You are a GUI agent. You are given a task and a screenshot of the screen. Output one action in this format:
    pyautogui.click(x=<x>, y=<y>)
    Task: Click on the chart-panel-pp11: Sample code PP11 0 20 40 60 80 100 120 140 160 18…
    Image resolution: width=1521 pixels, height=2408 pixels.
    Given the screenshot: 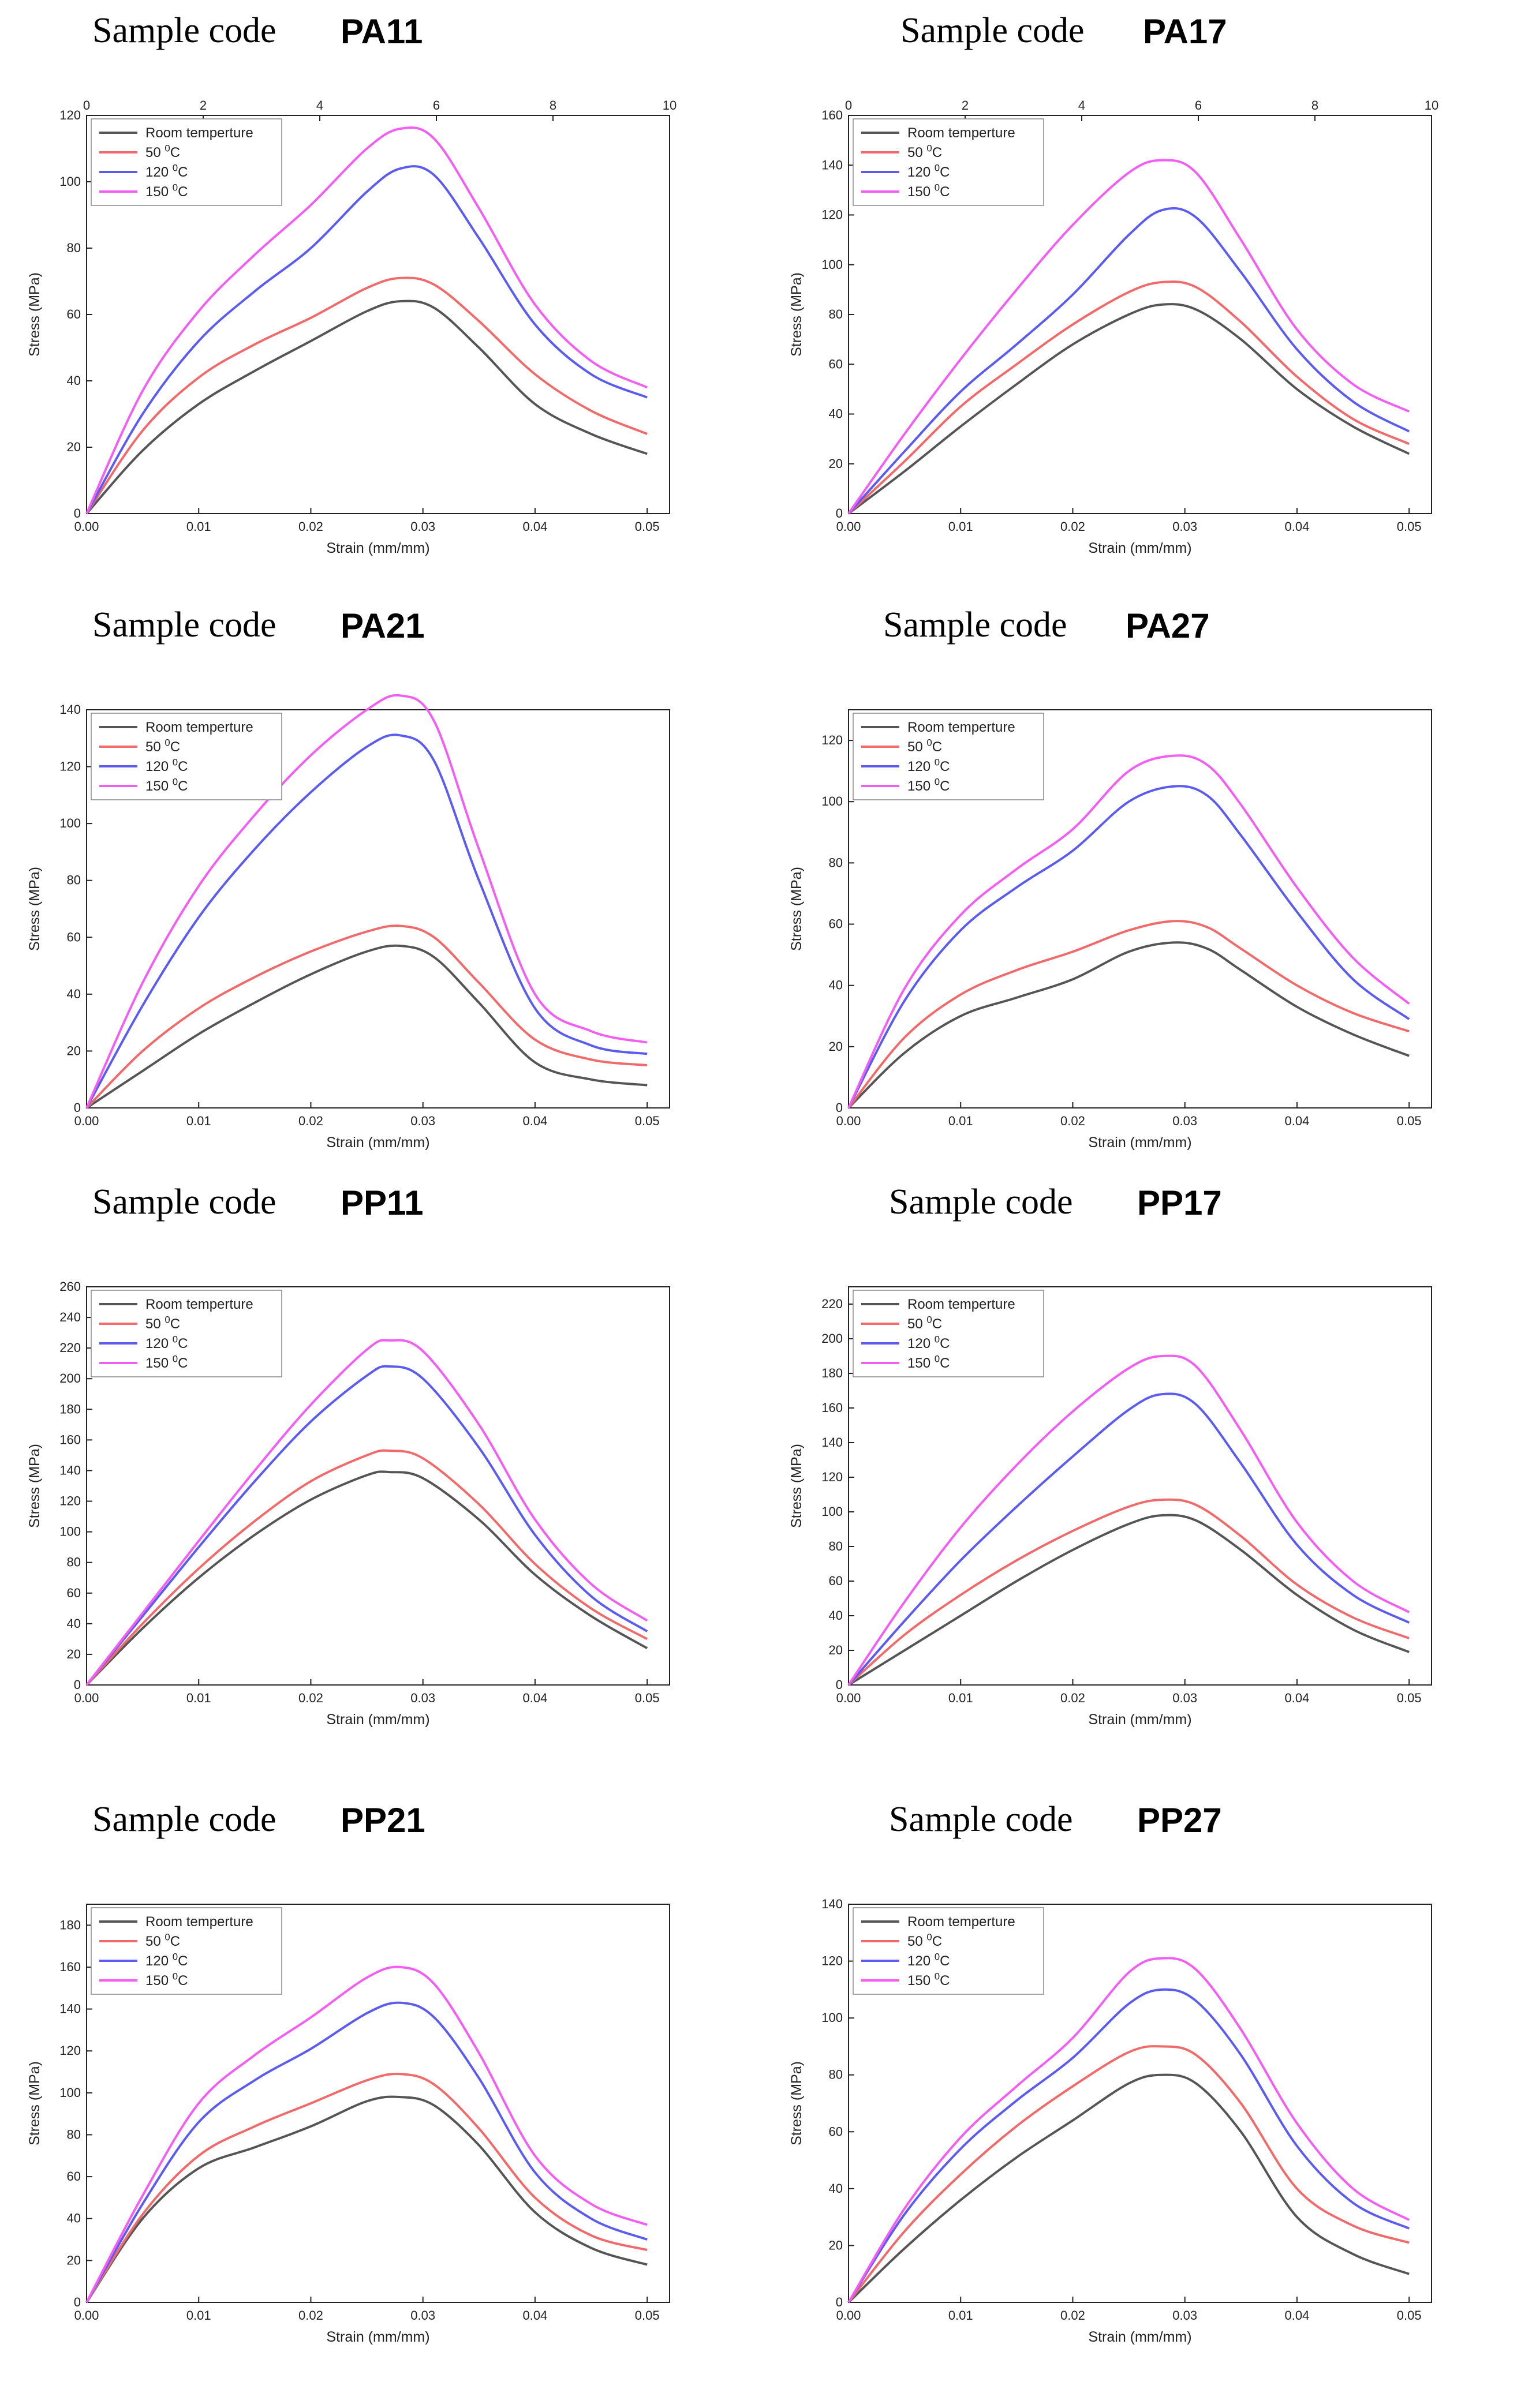 What is the action you would take?
    pyautogui.click(x=381, y=1468)
    